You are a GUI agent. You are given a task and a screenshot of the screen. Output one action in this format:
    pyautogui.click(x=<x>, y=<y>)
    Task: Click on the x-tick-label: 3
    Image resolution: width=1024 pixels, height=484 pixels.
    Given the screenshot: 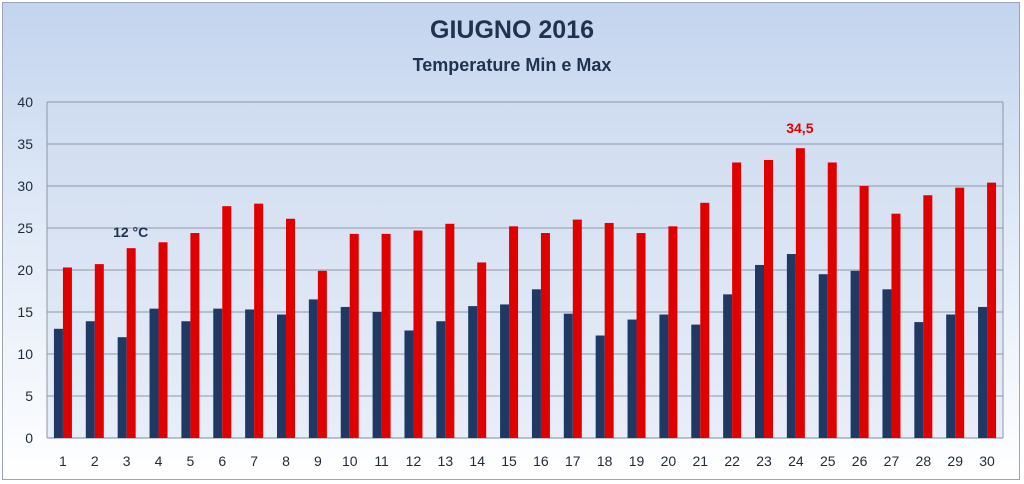 What is the action you would take?
    pyautogui.click(x=127, y=461)
    